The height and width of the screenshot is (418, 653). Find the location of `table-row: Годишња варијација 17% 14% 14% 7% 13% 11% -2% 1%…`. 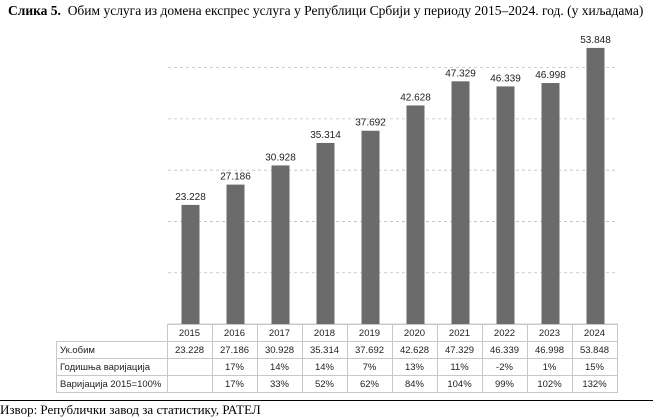

table-row: Годишња варијација 17% 14% 14% 7% 13% 11% -2% 1%… is located at coordinates (337, 367).